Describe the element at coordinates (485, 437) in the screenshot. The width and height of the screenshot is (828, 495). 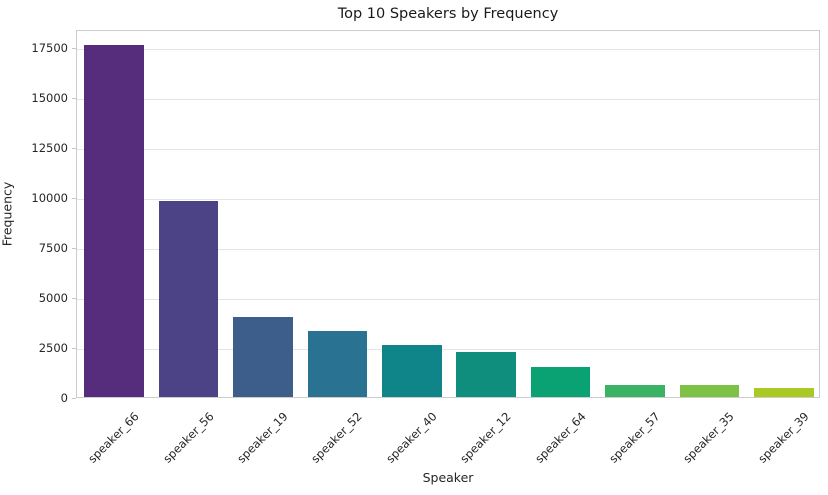
I see `x-tick-label-speaker_12: speaker_12` at that location.